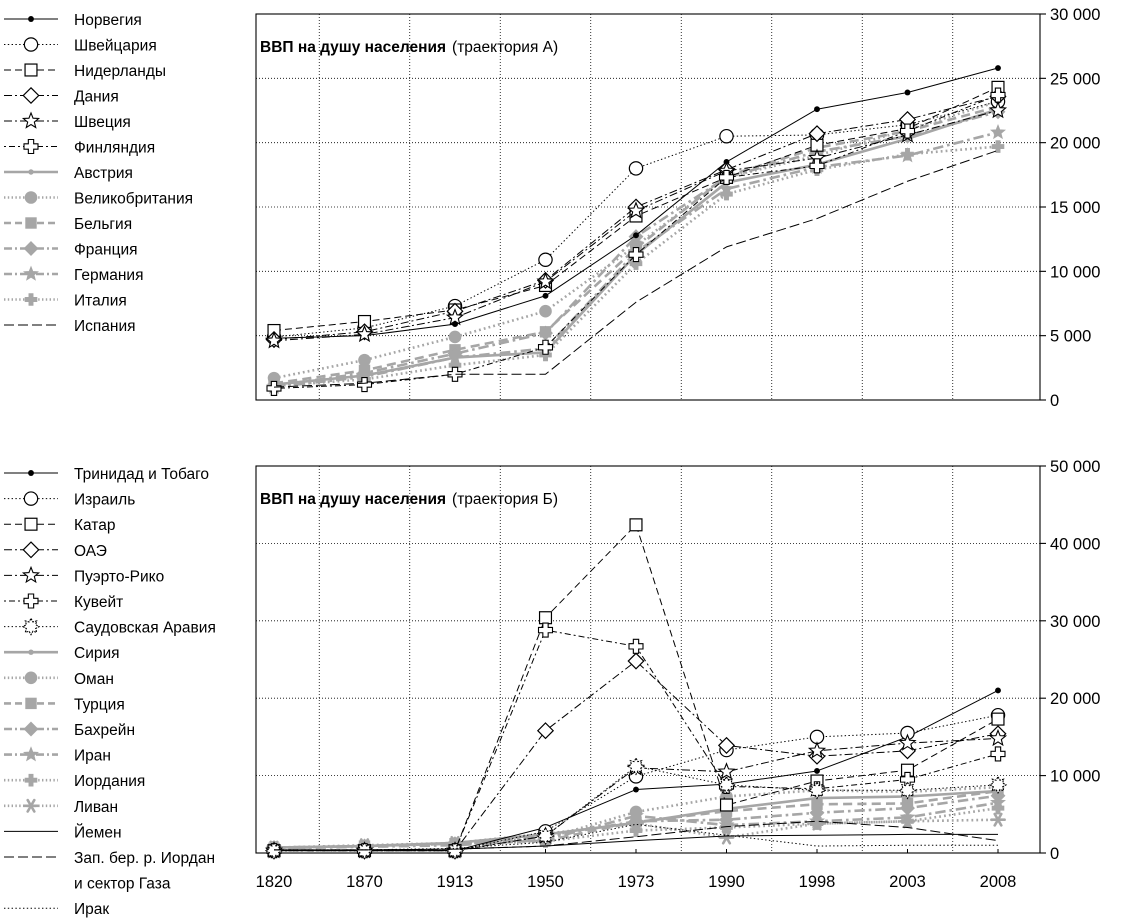 The image size is (1128, 922). What do you see at coordinates (100, 301) in the screenshot?
I see `legend-label: Италия` at bounding box center [100, 301].